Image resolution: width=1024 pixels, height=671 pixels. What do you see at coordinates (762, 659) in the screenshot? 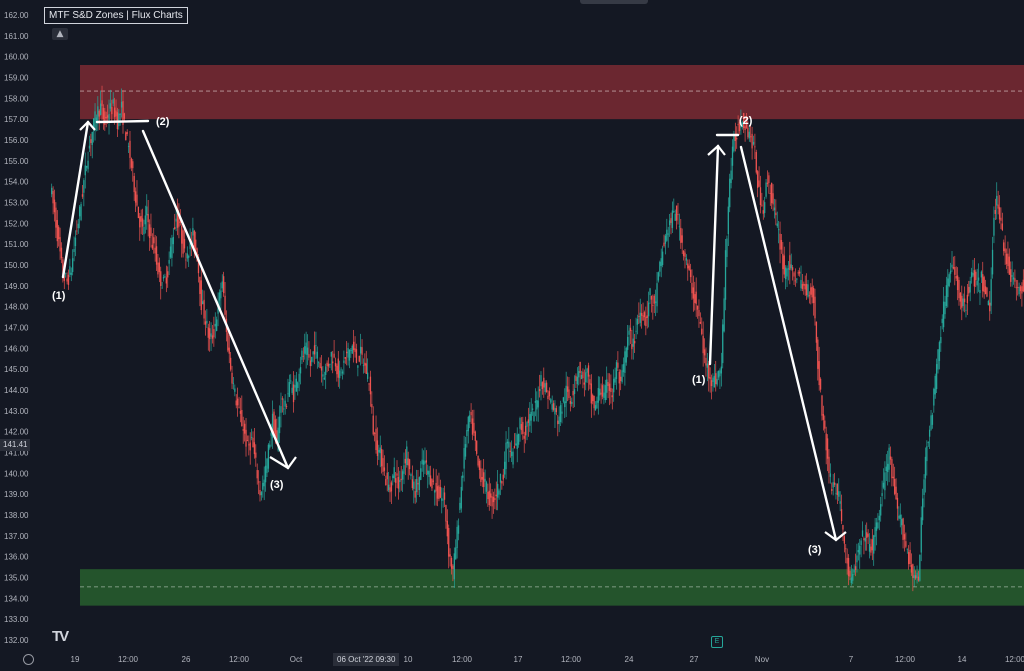
I see `x-tick-label: Nov` at bounding box center [762, 659].